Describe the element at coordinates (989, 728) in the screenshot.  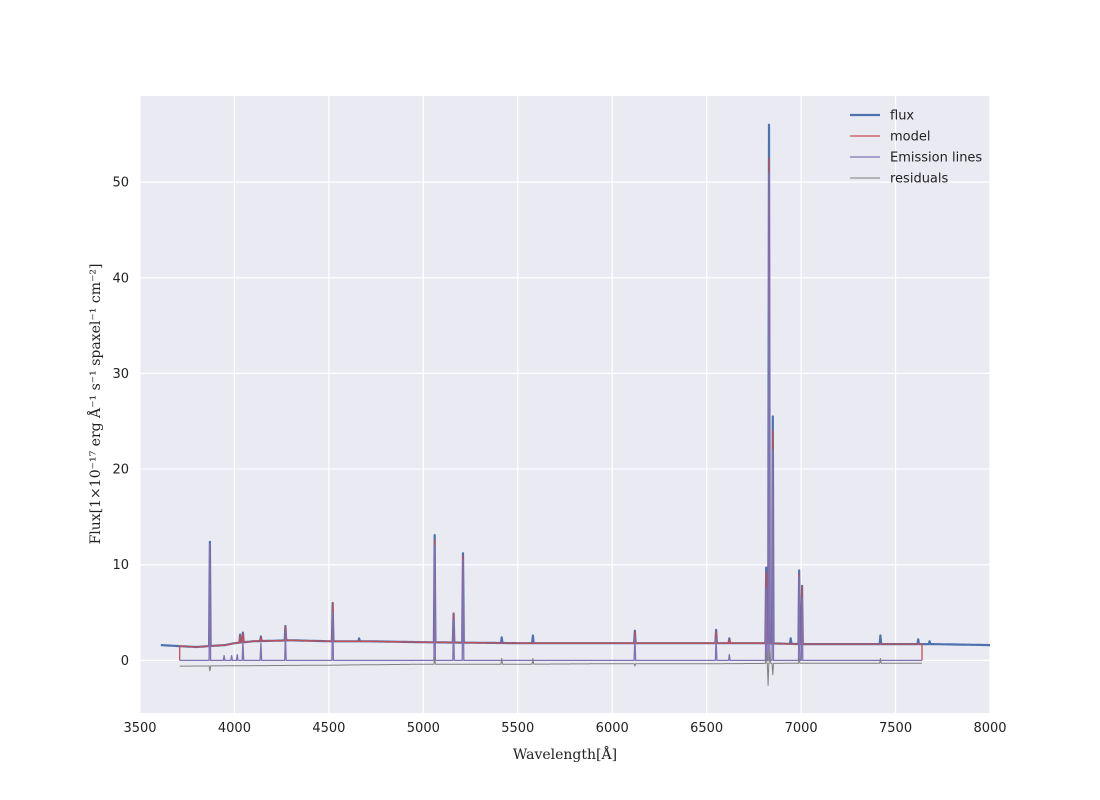
I see `x-tick-label: 8000` at that location.